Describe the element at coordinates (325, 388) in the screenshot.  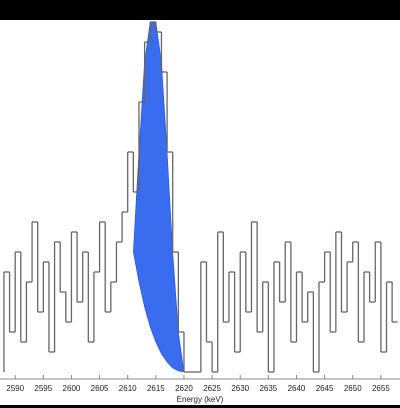
I see `x-tick-label: 2645` at that location.